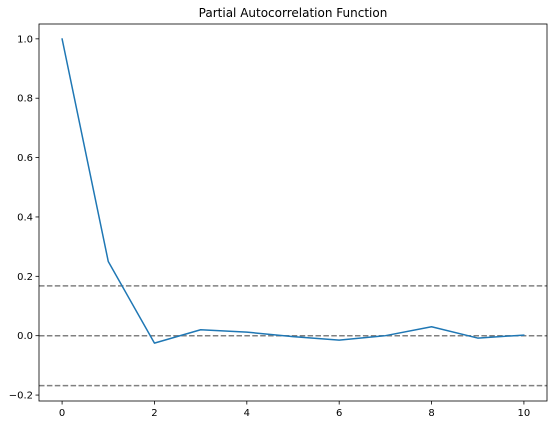  I want to click on x-tick-label: 0, so click(62, 413).